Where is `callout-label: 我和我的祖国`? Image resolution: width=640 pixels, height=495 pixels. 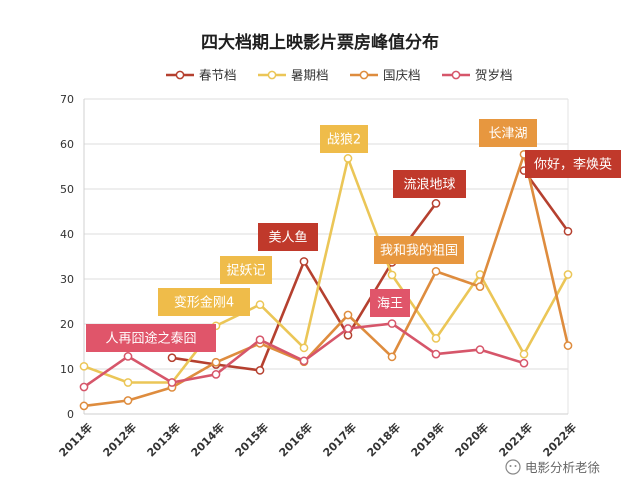
callout-label: 我和我的祖国 is located at coordinates (419, 251).